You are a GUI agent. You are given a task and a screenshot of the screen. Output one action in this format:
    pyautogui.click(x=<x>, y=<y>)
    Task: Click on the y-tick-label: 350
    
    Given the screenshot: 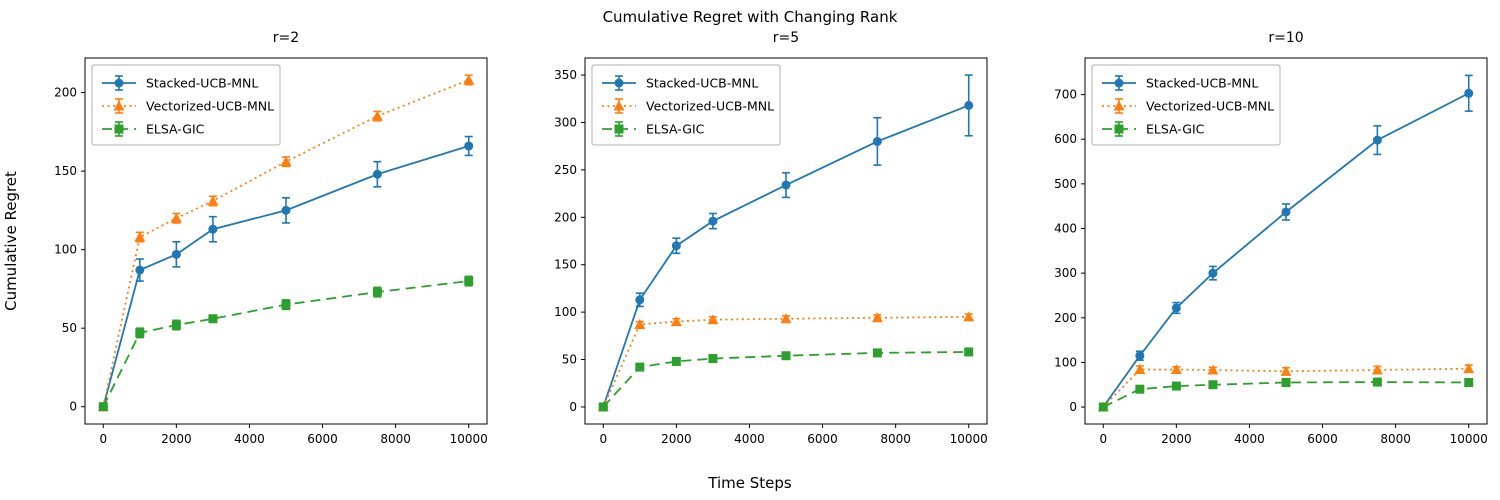 What is the action you would take?
    pyautogui.click(x=565, y=75)
    